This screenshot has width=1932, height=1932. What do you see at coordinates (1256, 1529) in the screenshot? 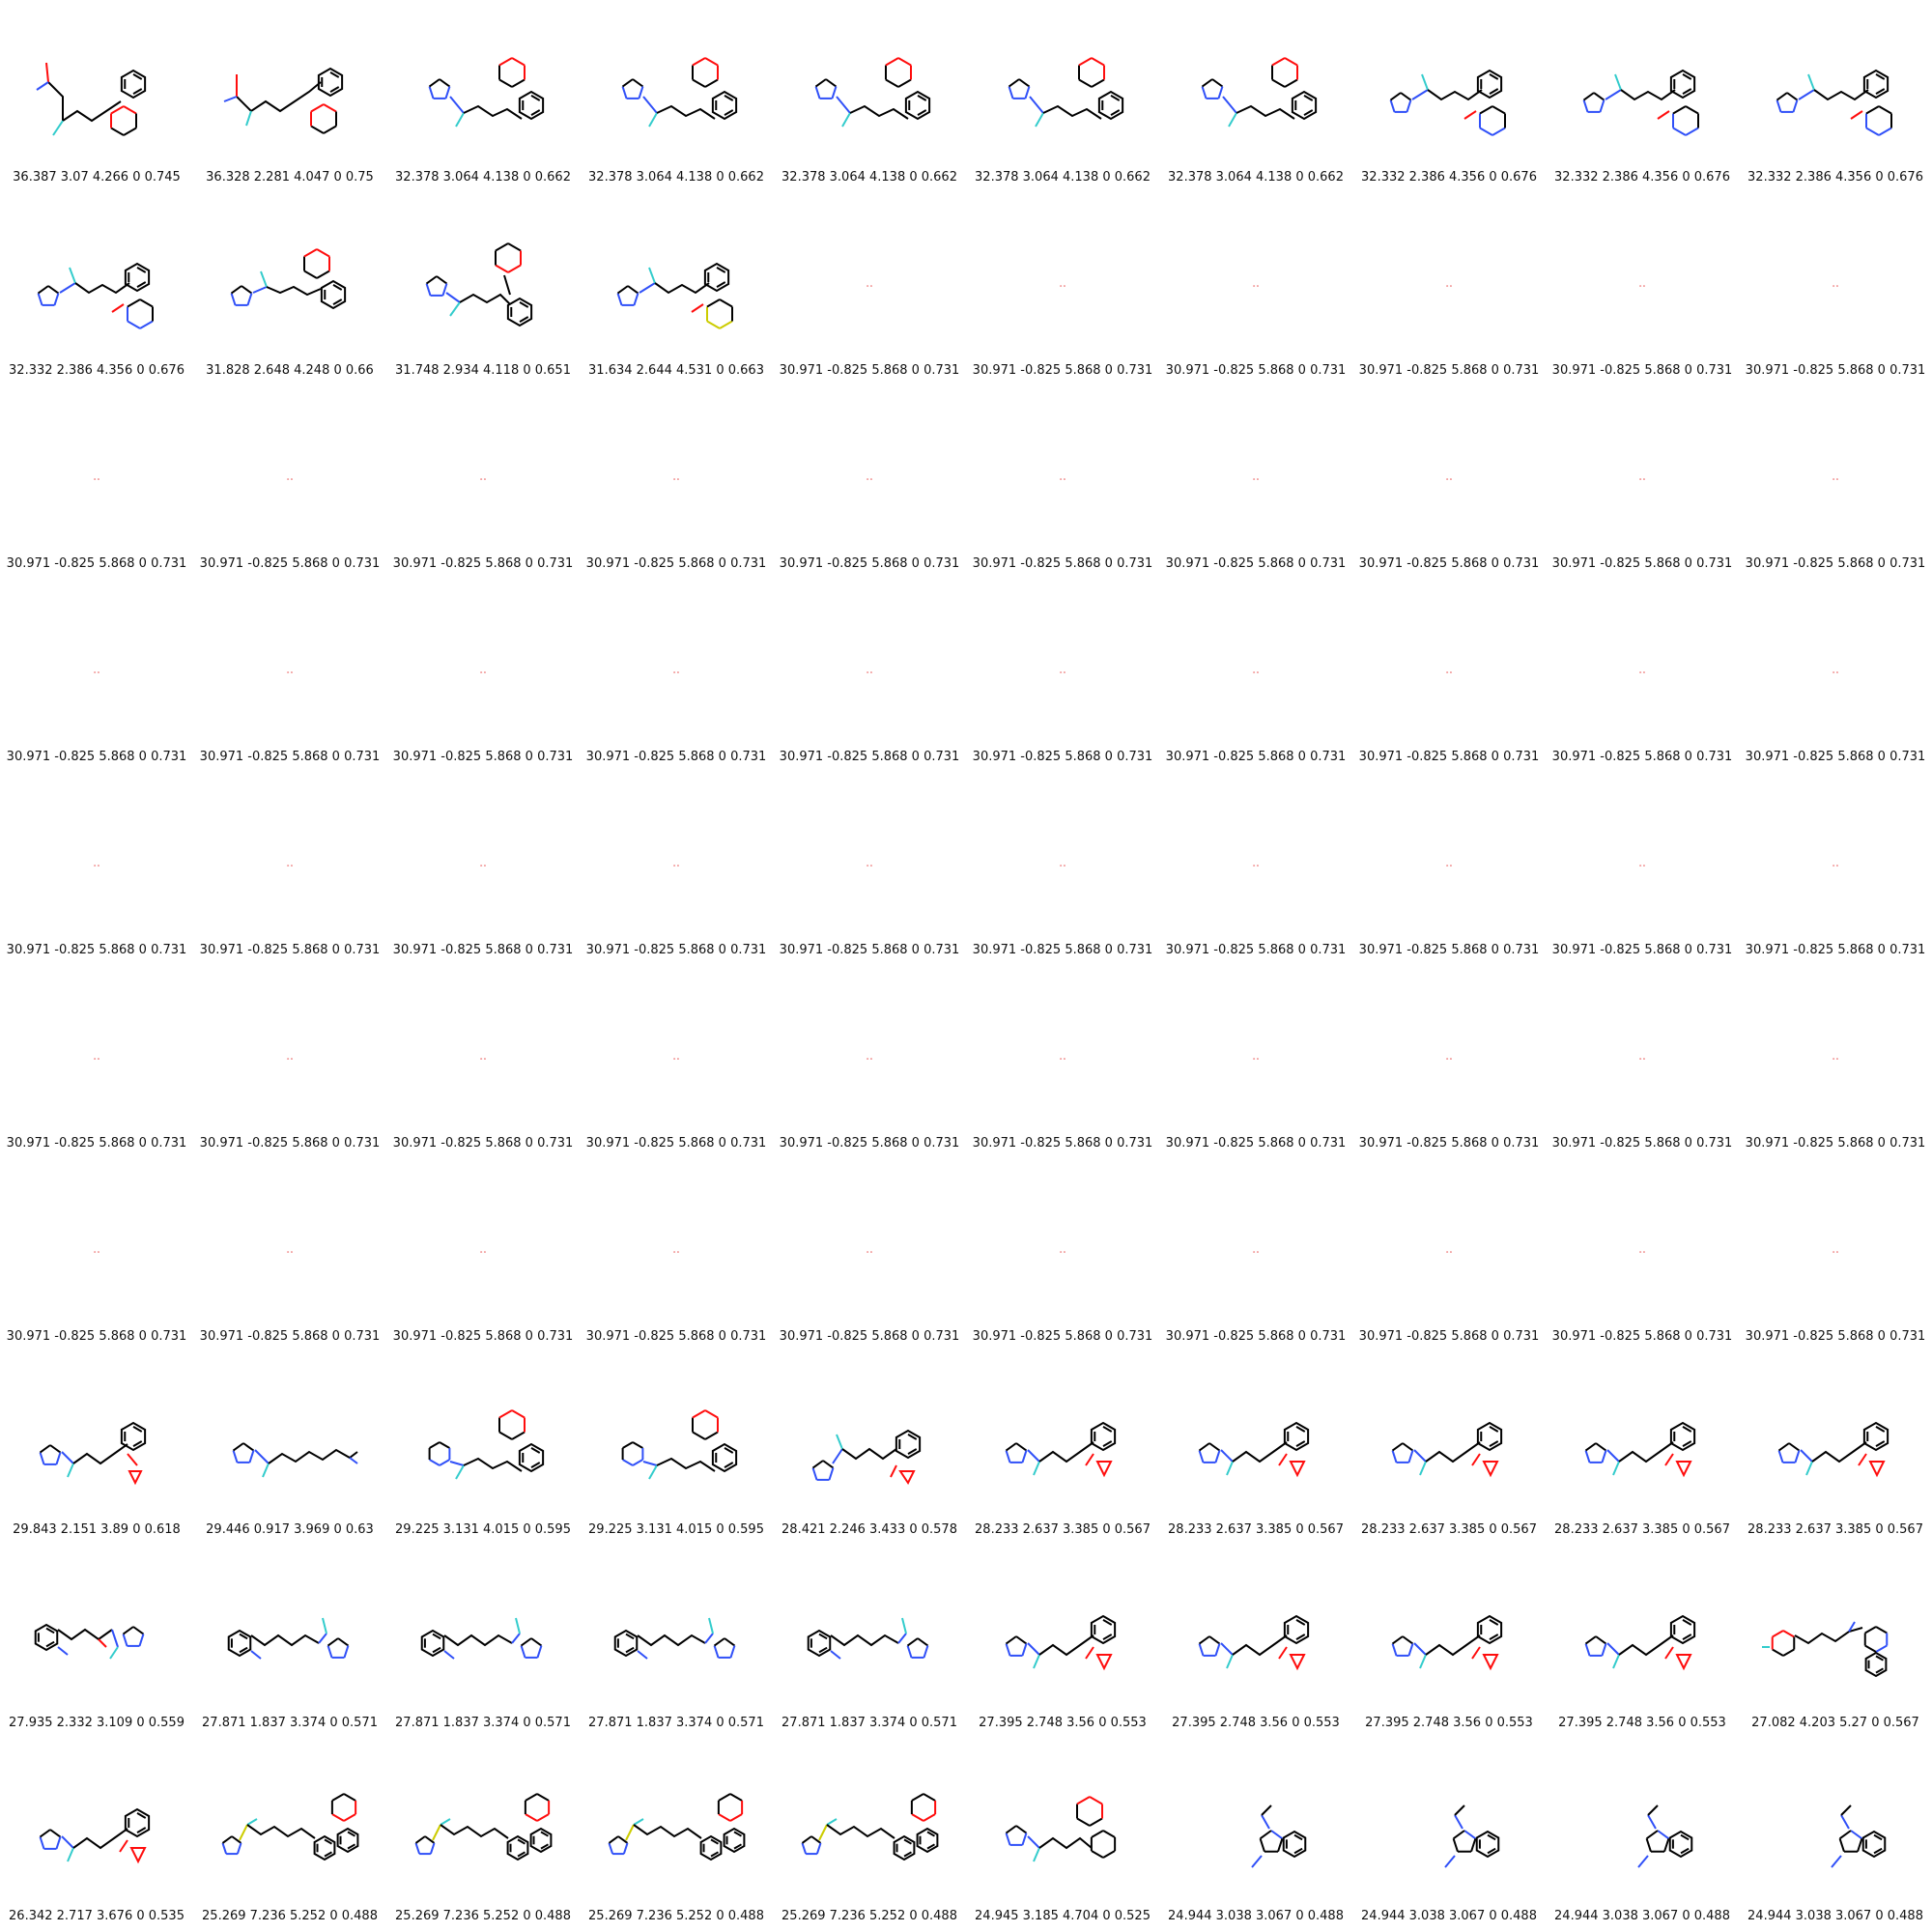
I see `score-label: 28.233 2.637 3.385 0 0.567` at bounding box center [1256, 1529].